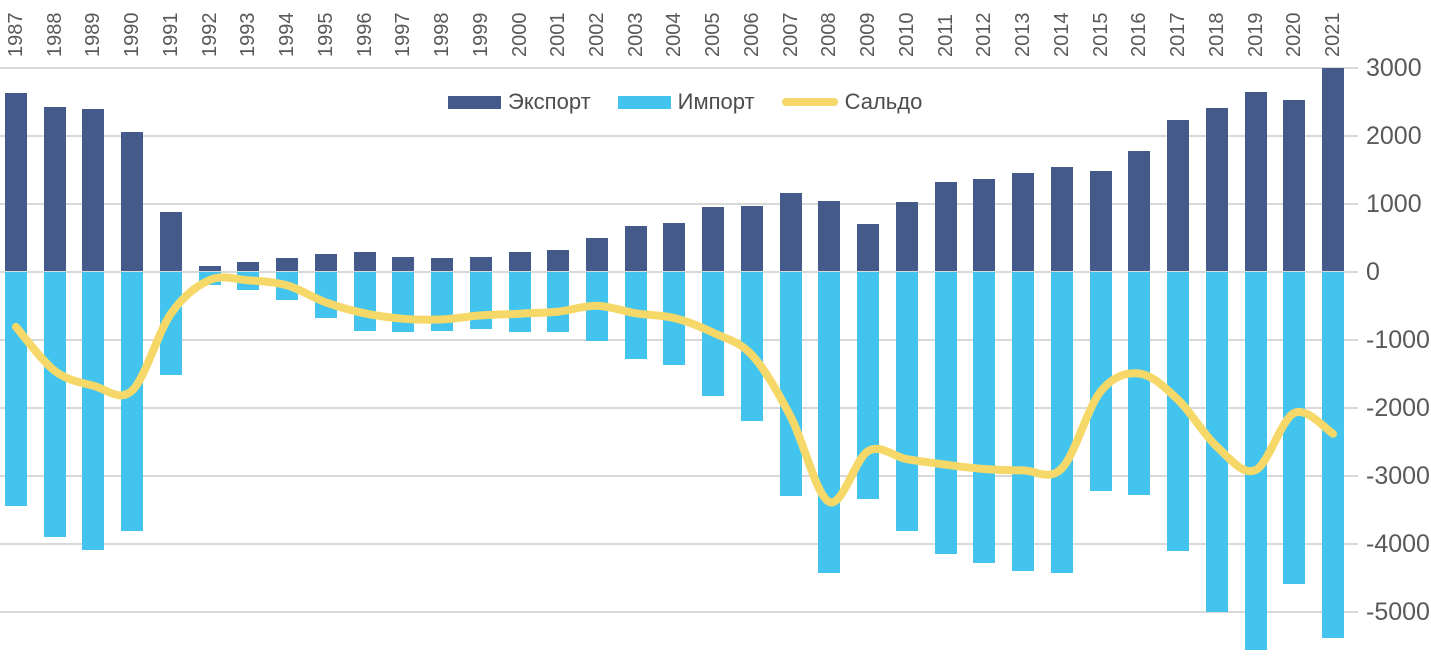 The width and height of the screenshot is (1431, 665). I want to click on gridline--4000, so click(679, 543).